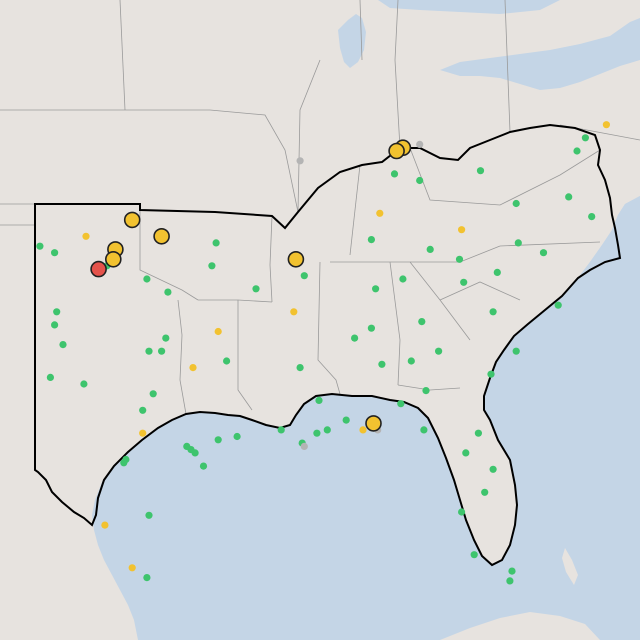 The width and height of the screenshot is (640, 640). Describe the element at coordinates (98, 269) in the screenshot. I see `alert-marker-red` at that location.